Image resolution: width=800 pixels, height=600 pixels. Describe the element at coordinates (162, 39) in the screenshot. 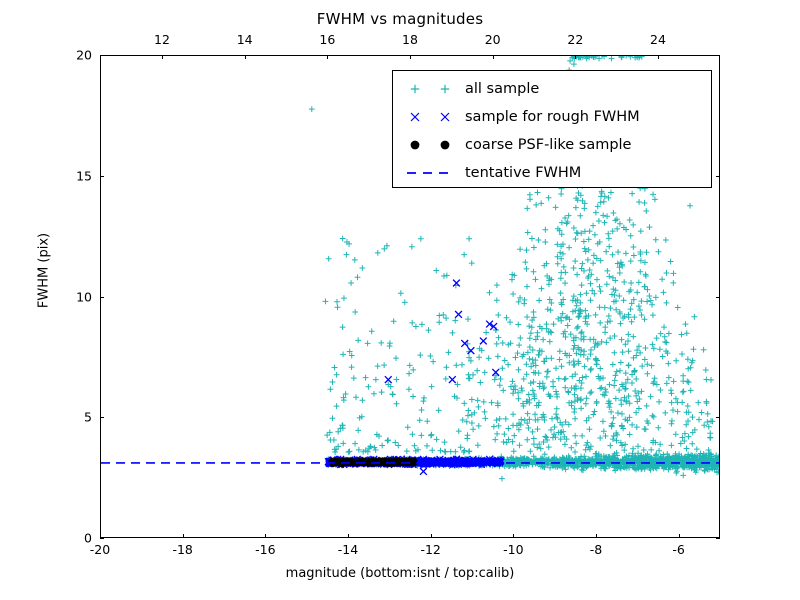

I see `x-ticklabel-top: 12` at that location.